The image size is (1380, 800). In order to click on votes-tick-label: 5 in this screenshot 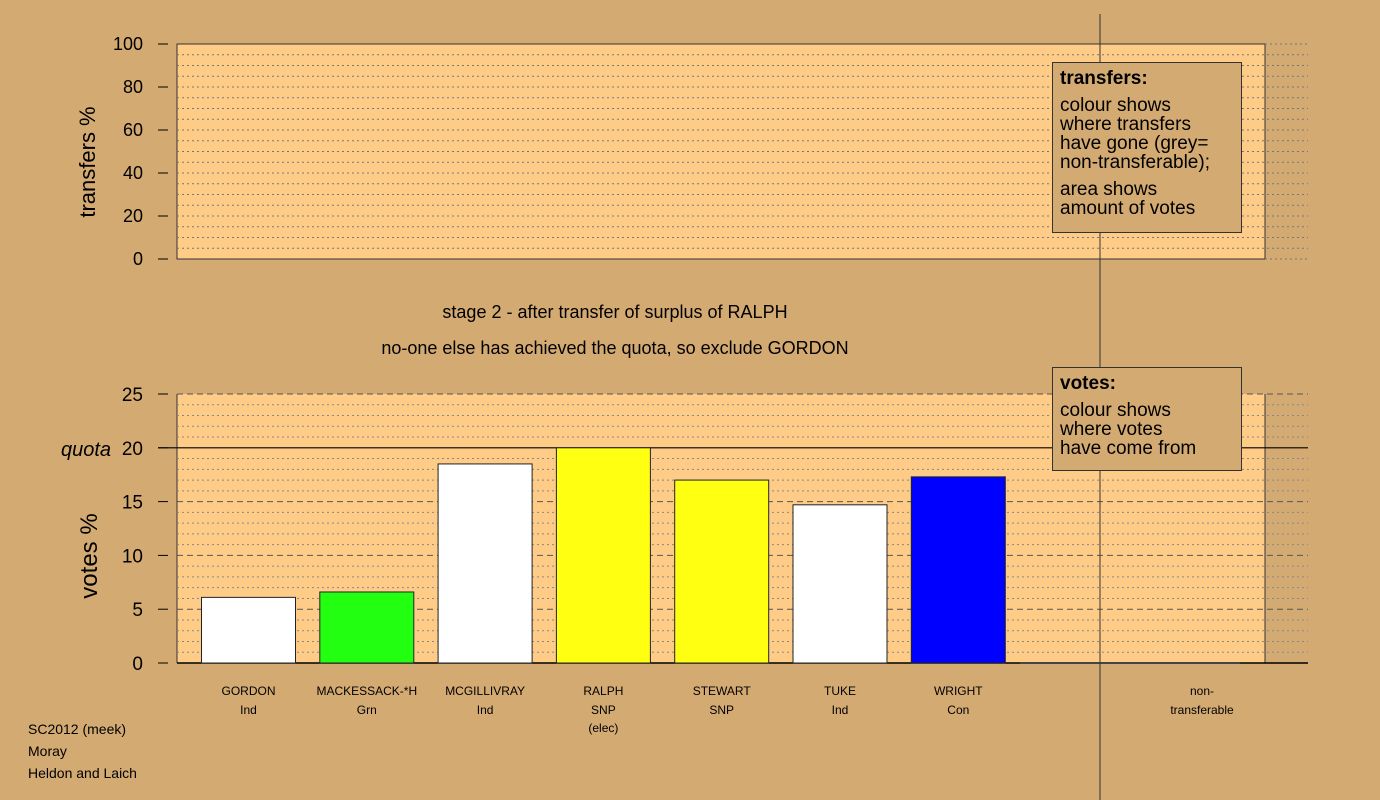, I will do `click(137, 610)`.